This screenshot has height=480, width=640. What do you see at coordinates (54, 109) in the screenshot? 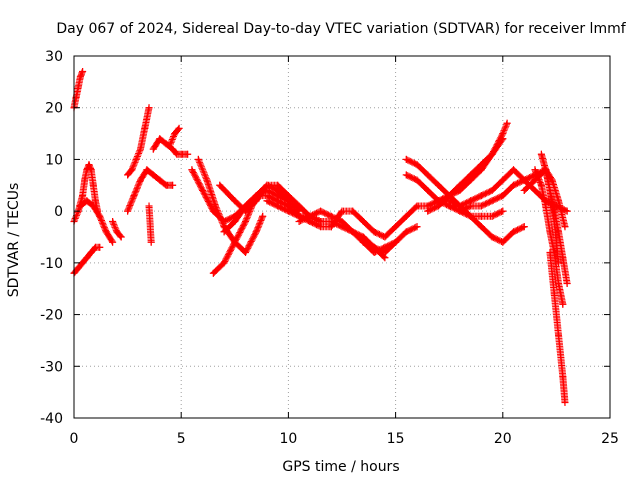
I see `y-tick-label: 20` at bounding box center [54, 109].